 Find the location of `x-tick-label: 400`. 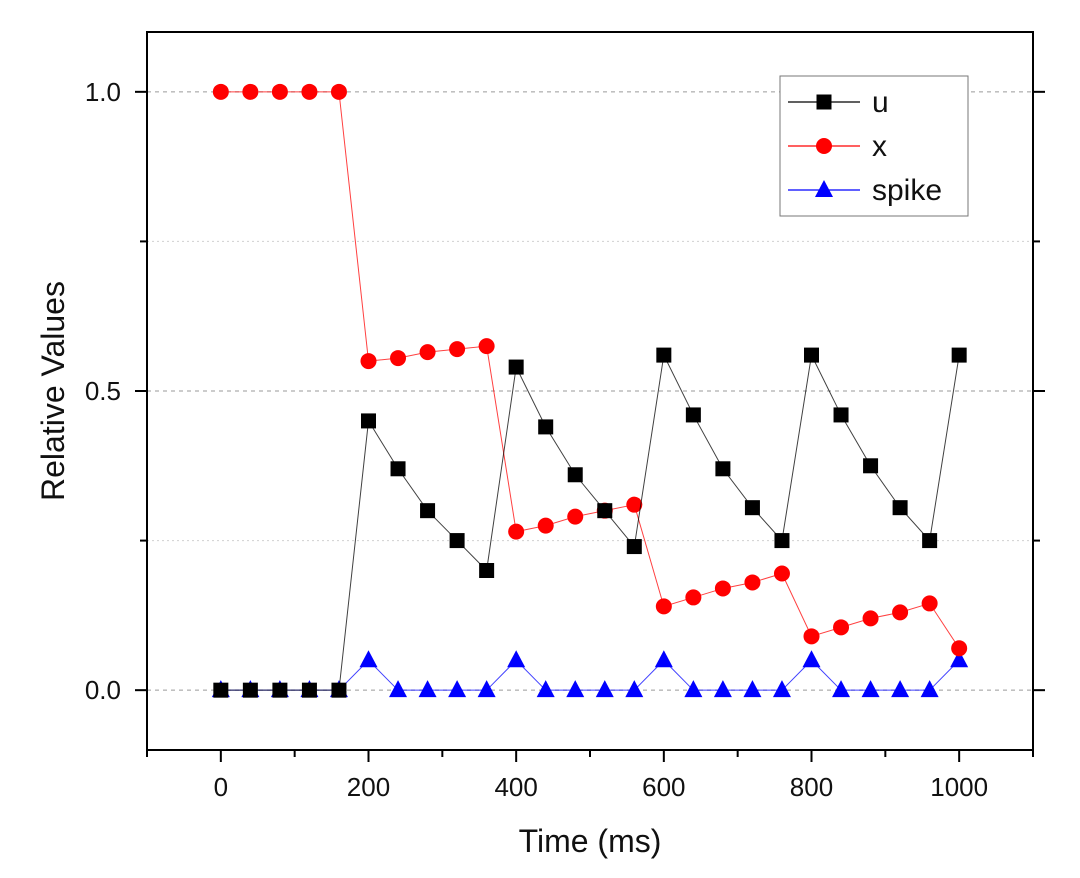

x-tick-label: 400 is located at coordinates (515, 787).